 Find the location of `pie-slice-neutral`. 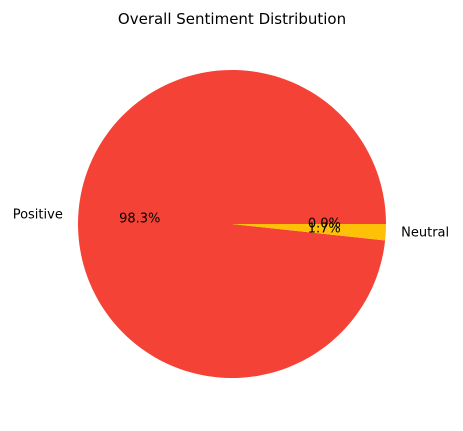

pie-slice-neutral is located at coordinates (309, 232).